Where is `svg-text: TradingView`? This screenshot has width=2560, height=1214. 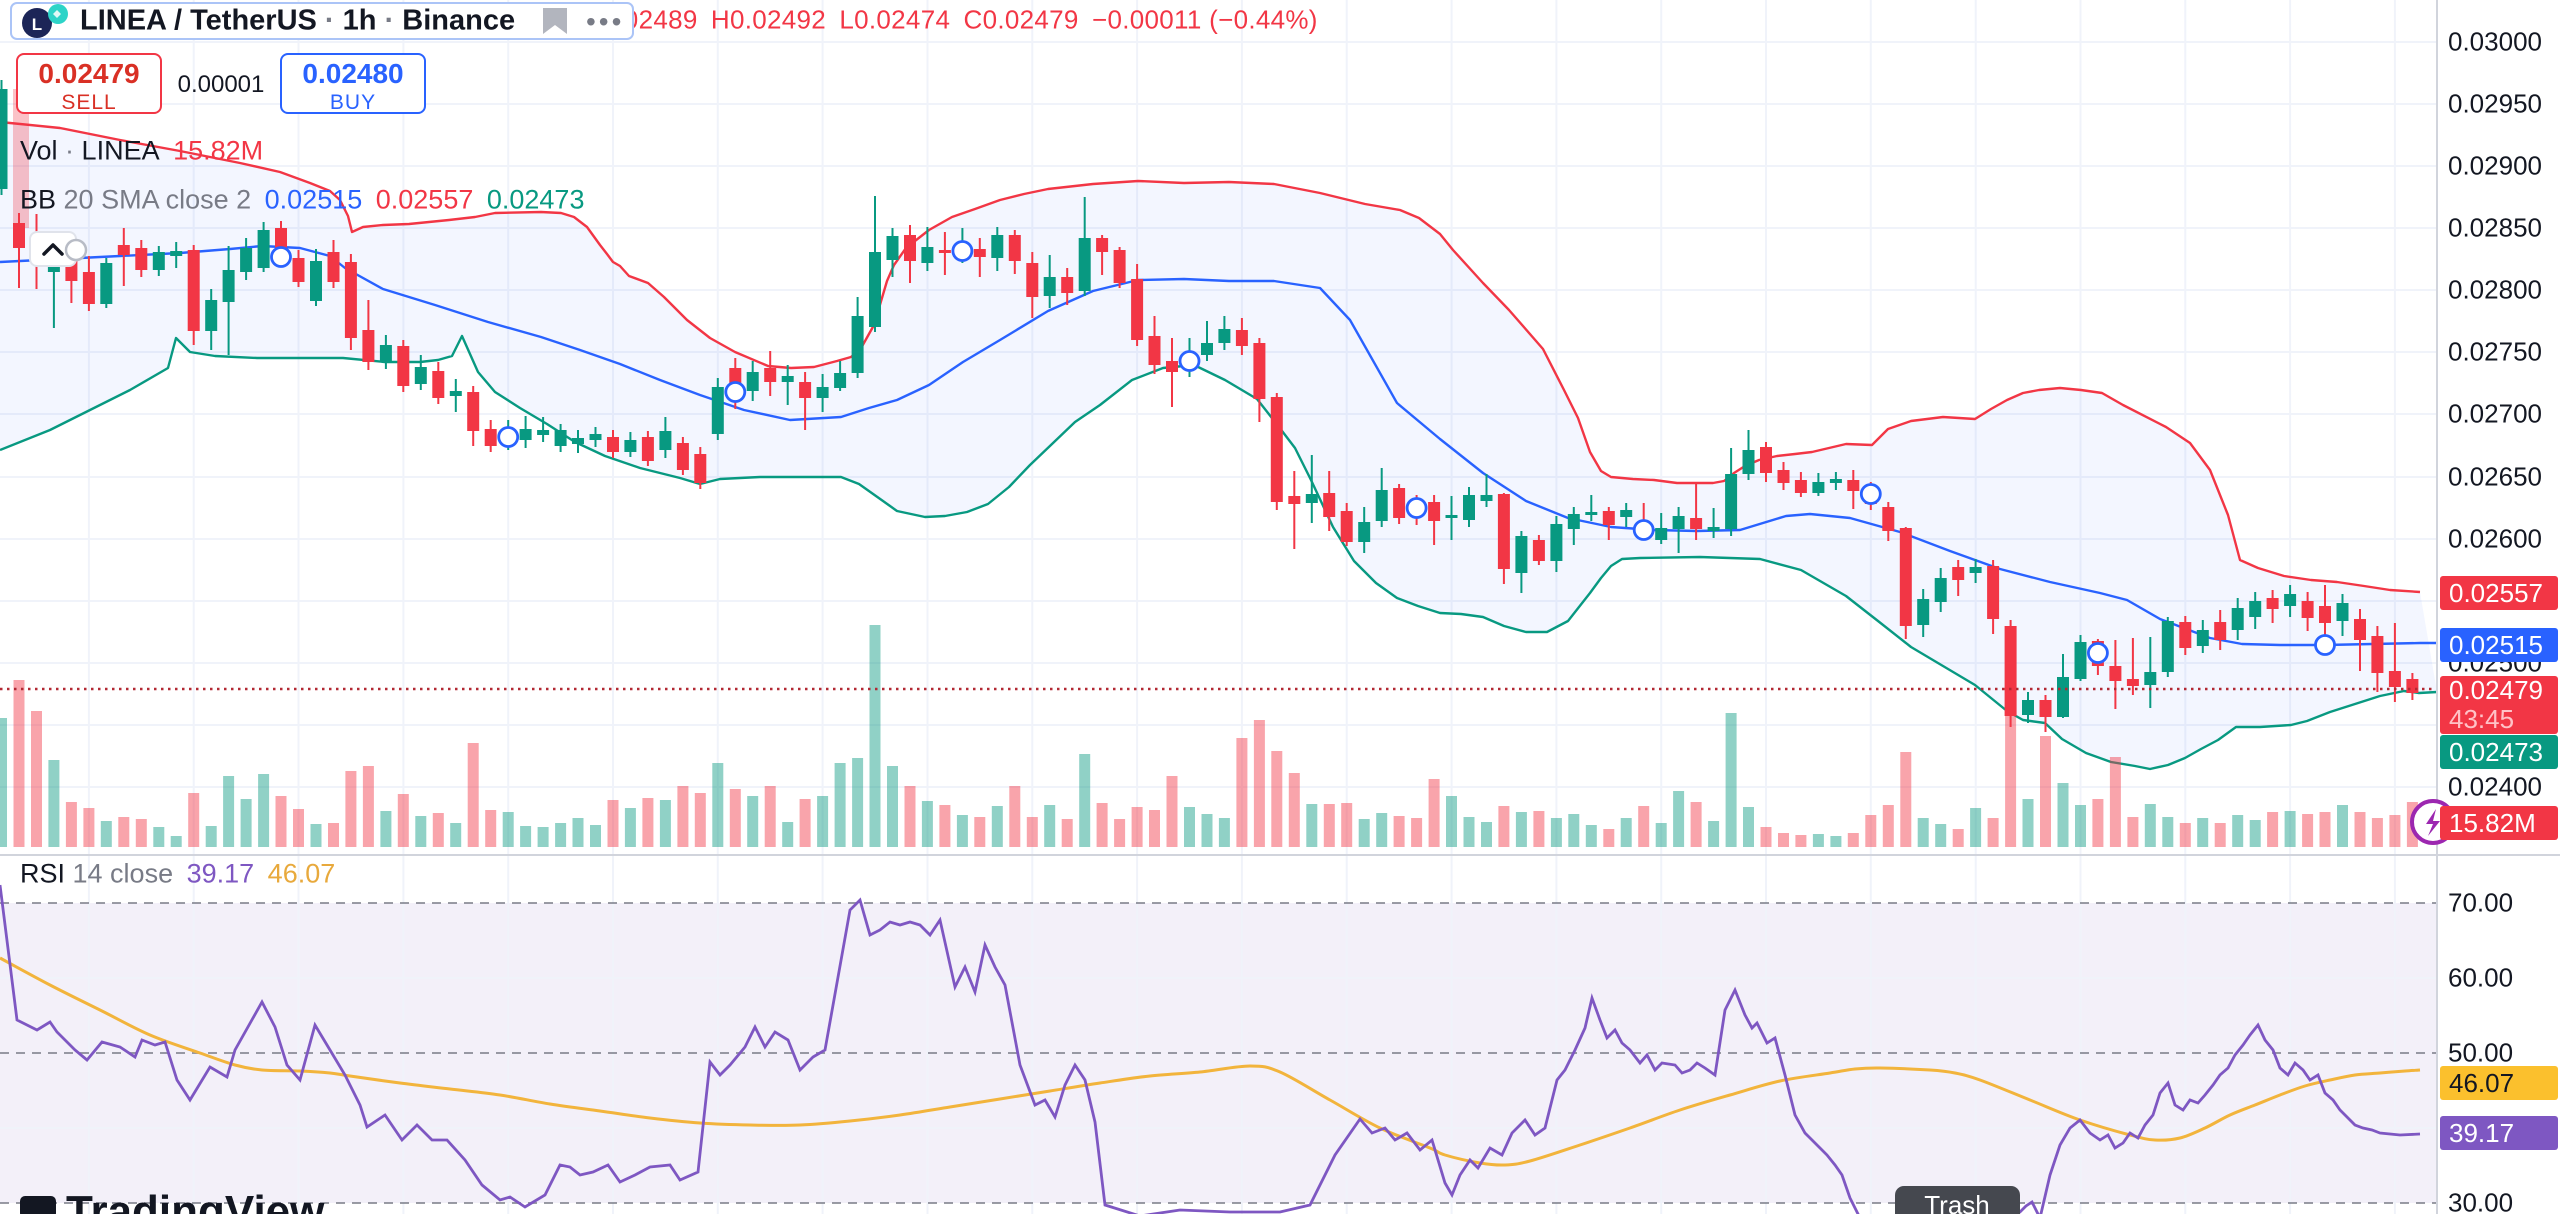
svg-text: TradingView is located at coordinates (195, 1200).